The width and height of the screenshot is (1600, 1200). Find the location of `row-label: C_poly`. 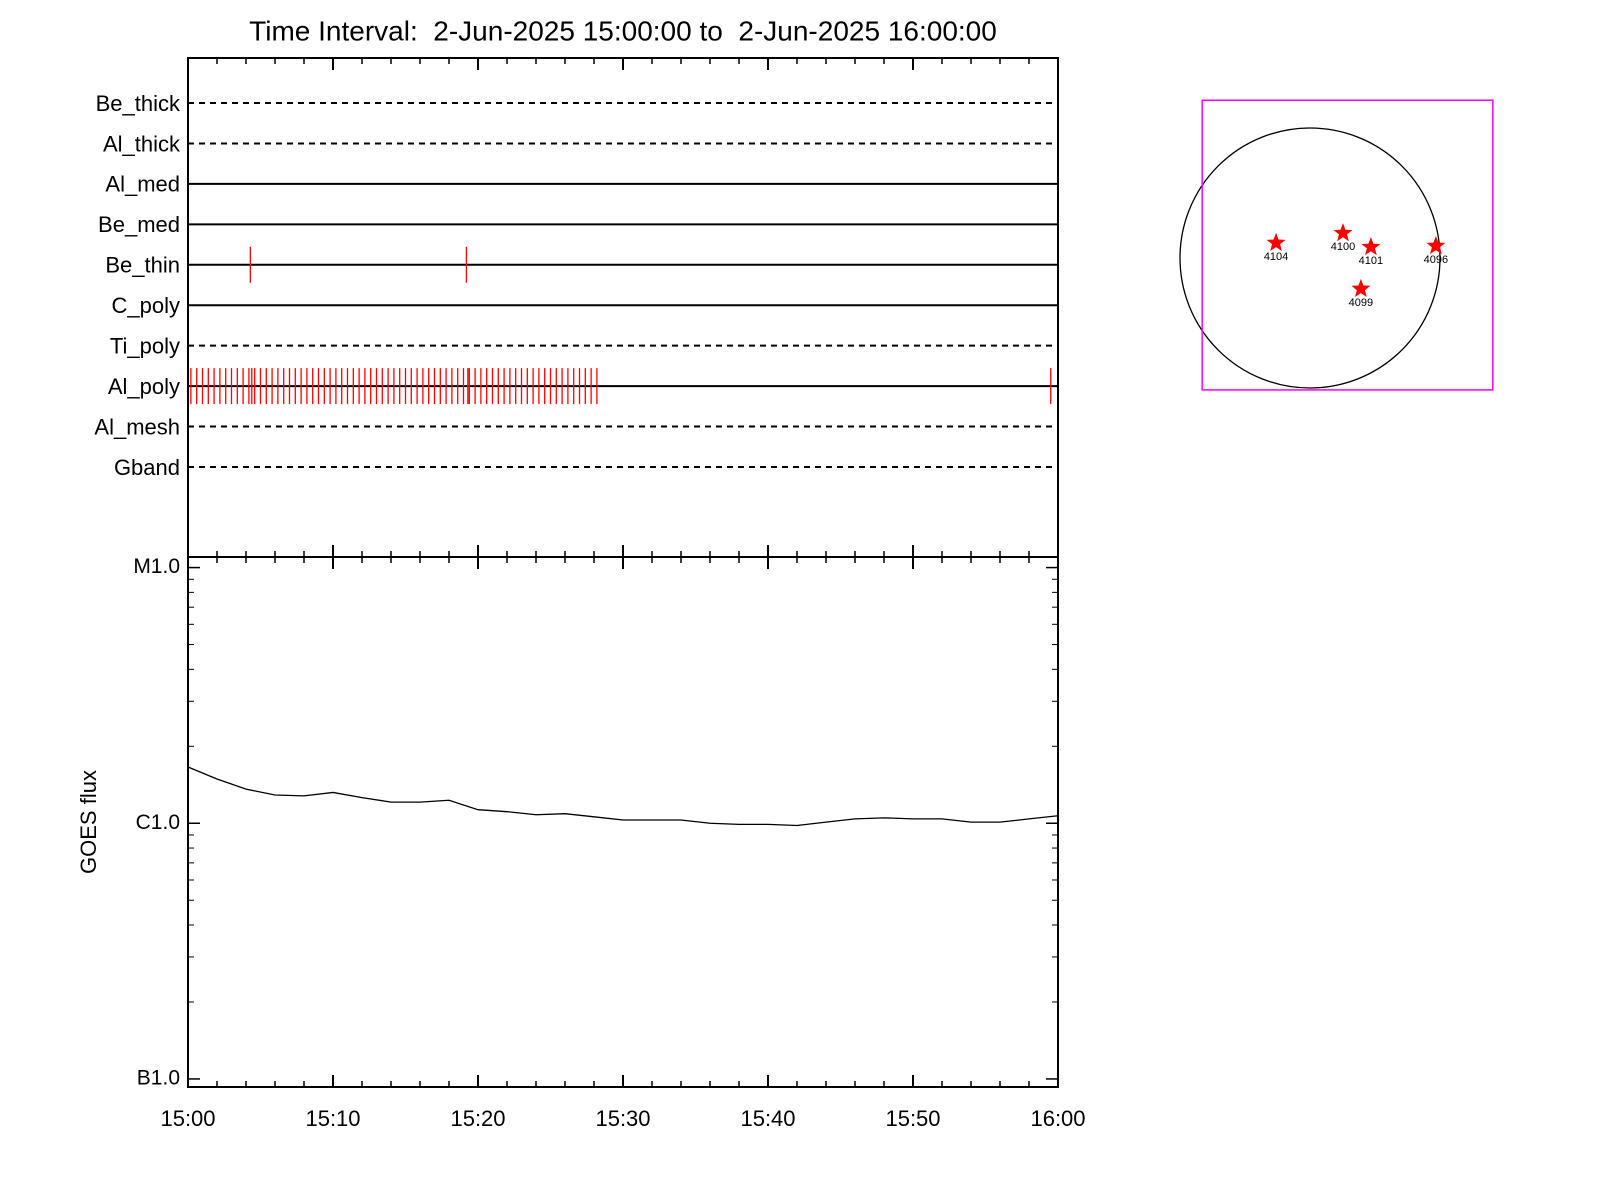

row-label: C_poly is located at coordinates (146, 305).